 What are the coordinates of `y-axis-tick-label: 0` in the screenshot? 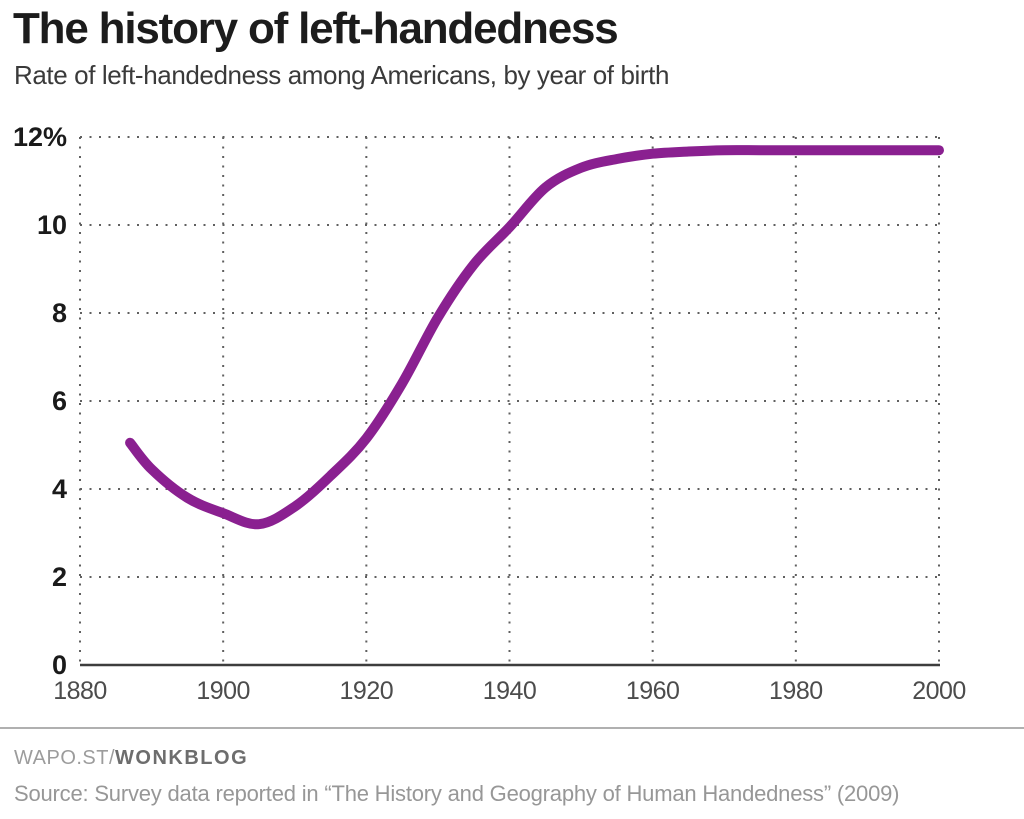 It's located at (59, 665).